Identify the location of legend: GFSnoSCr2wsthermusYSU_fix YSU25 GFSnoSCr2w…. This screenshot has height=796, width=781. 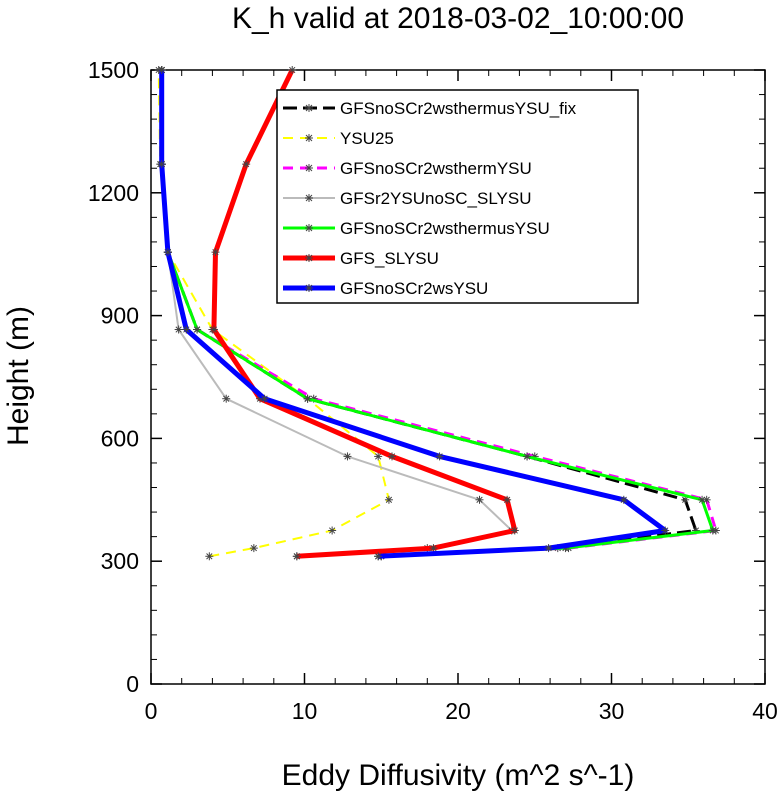
(457, 196).